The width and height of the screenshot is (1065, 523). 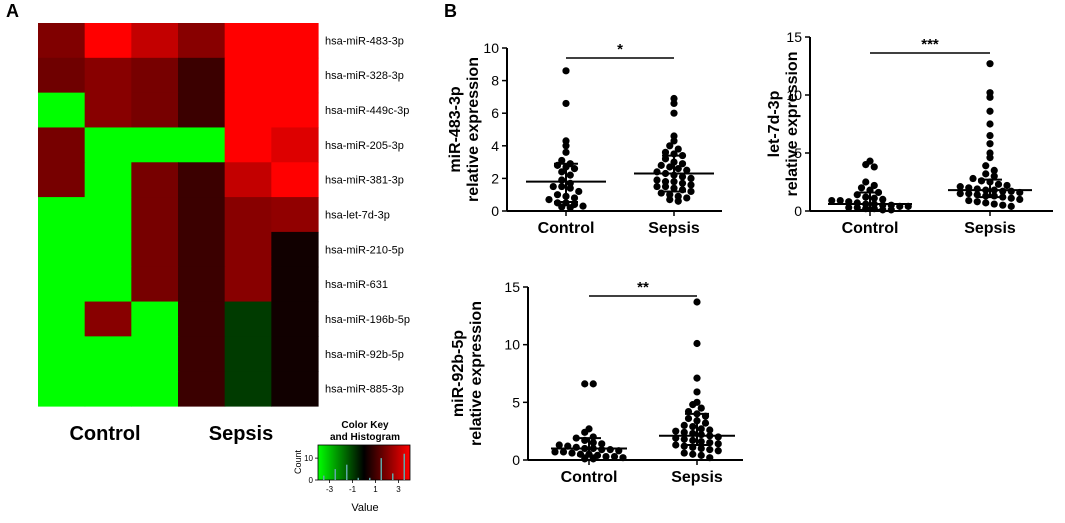 What do you see at coordinates (298, 462) in the screenshot?
I see `color-key-ylabel: Count` at bounding box center [298, 462].